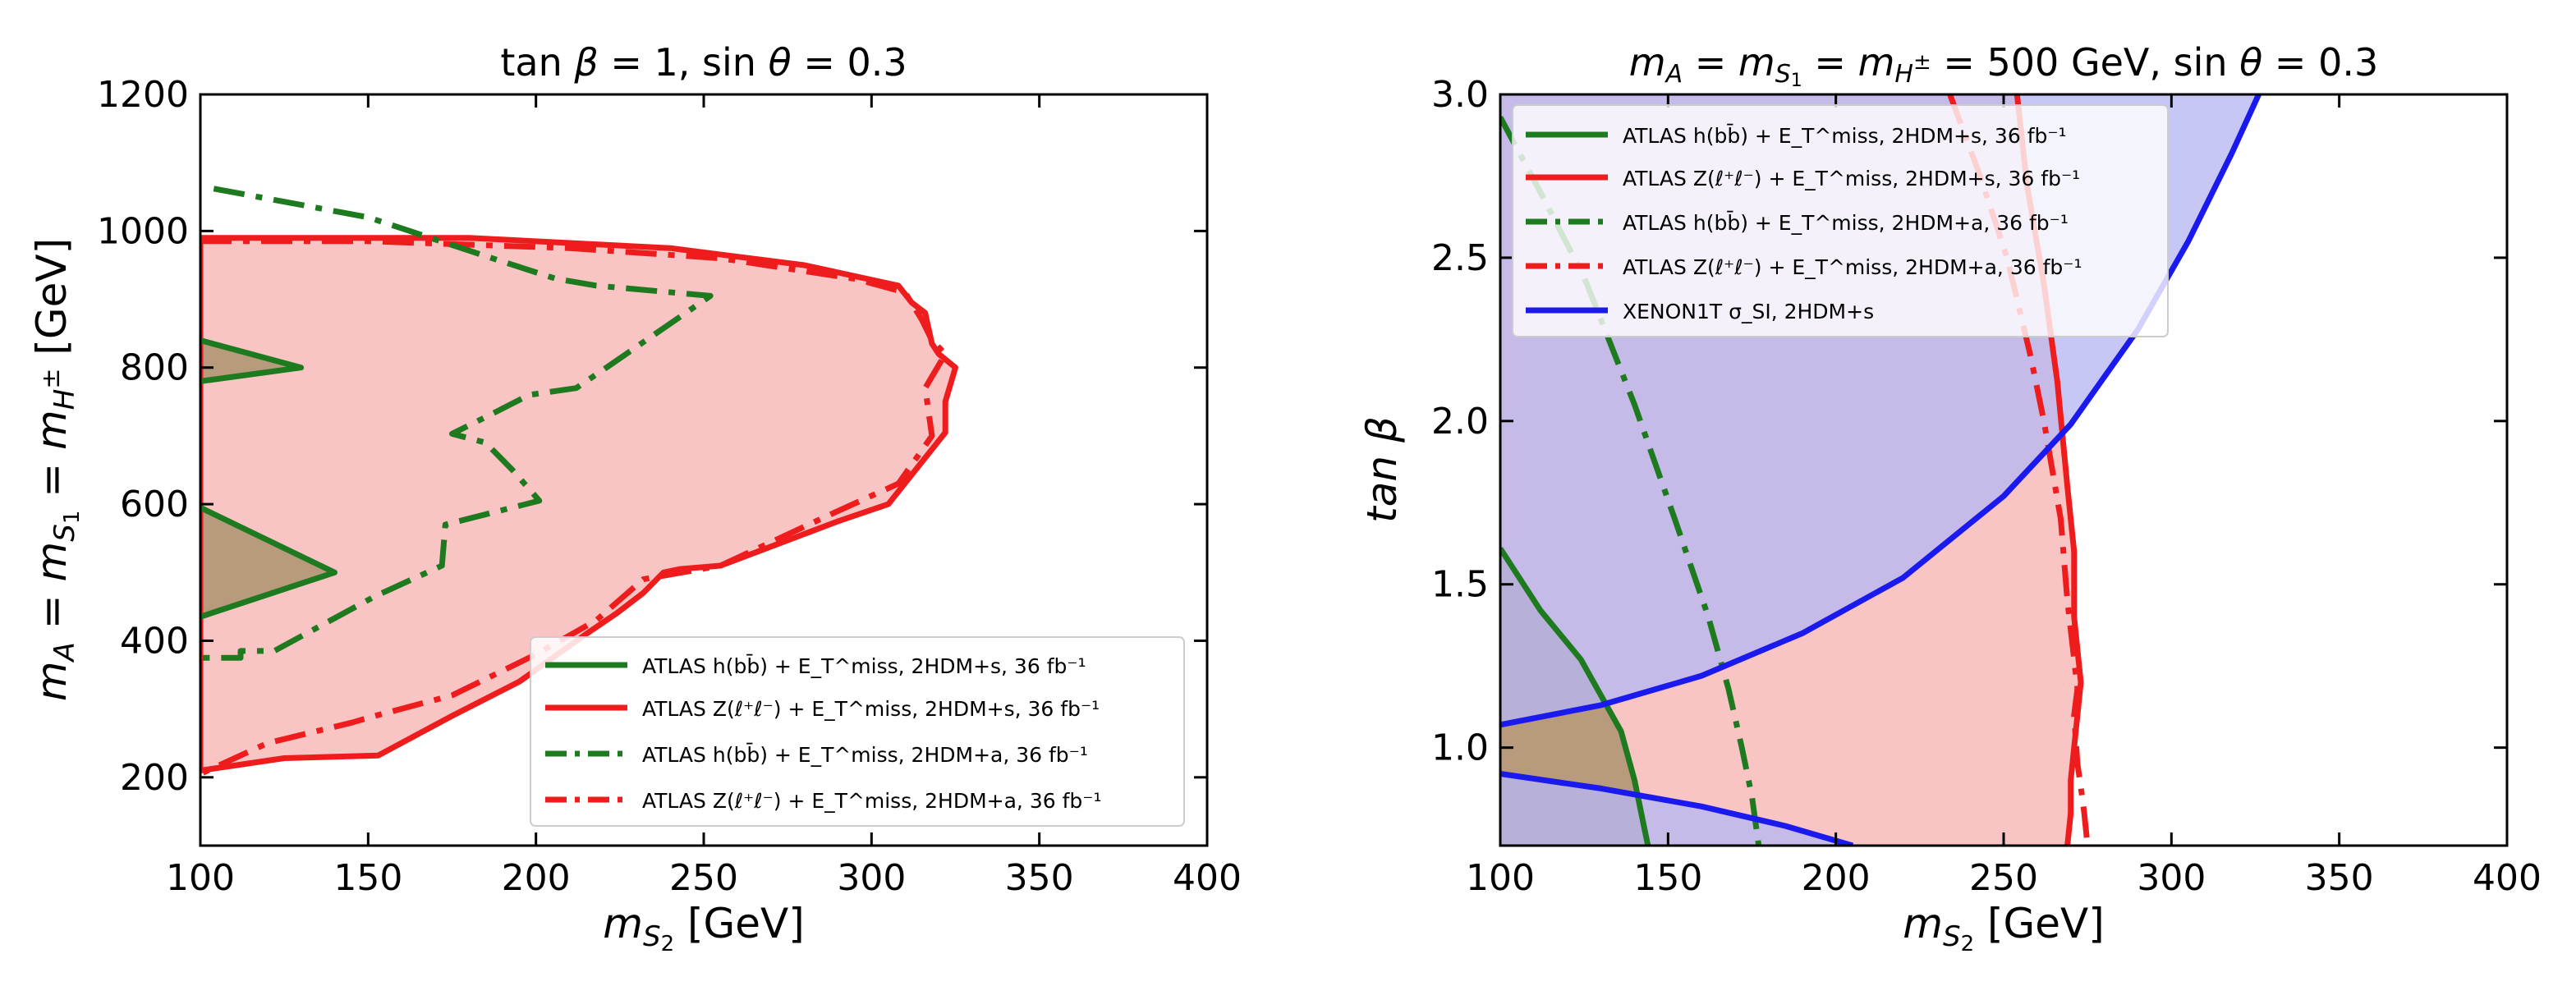  Describe the element at coordinates (143, 231) in the screenshot. I see `left-y-tick-label: 1000` at that location.